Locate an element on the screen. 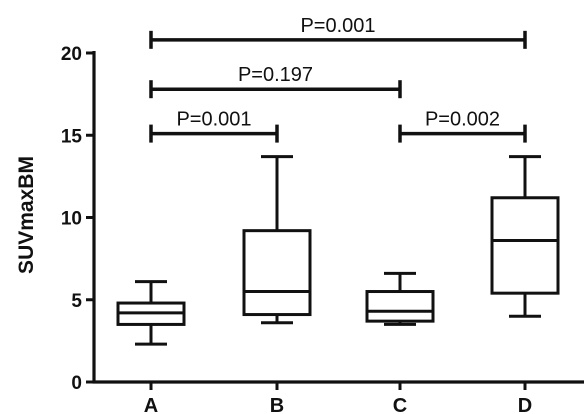  bracket-a-d: P=0.001 is located at coordinates (338, 32).